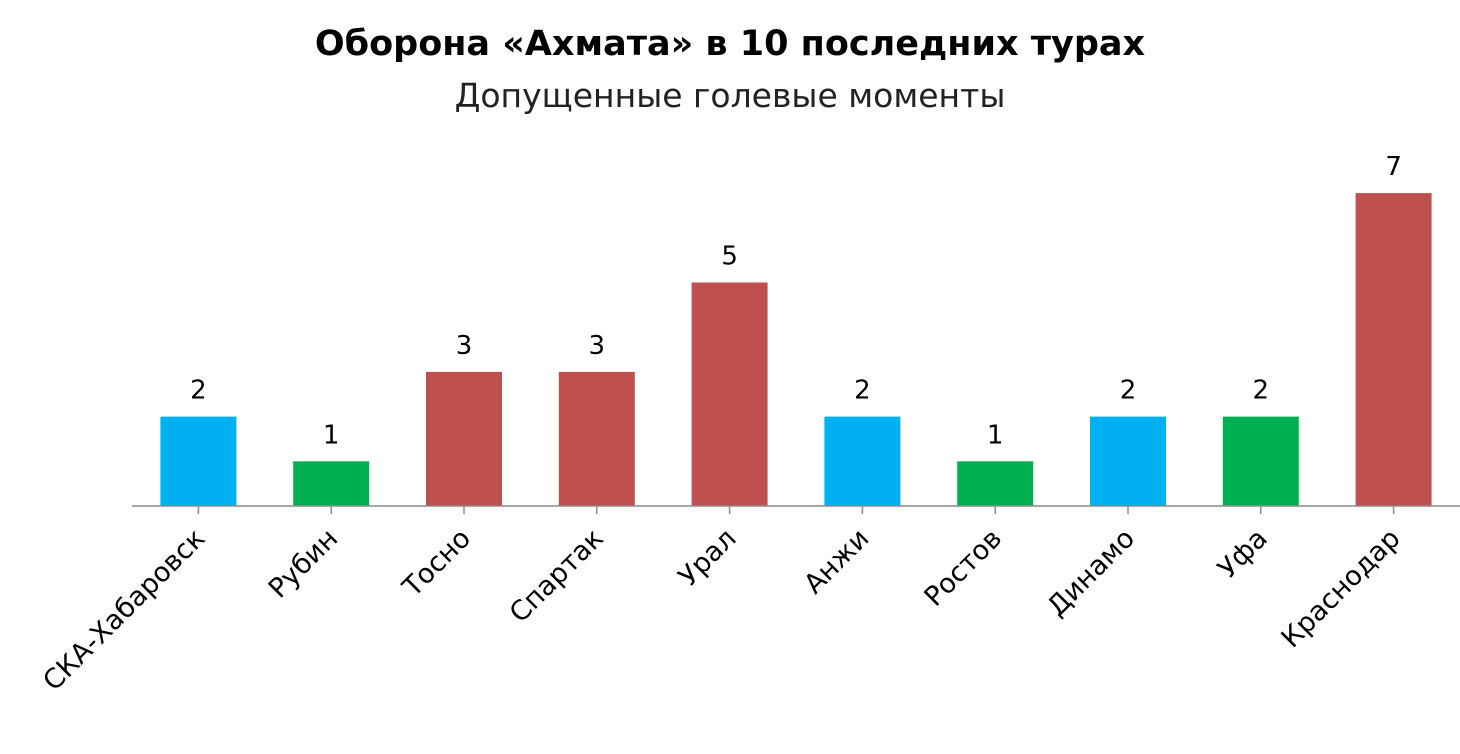  Describe the element at coordinates (730, 95) in the screenshot. I see `chart-subtitle: Допущенные голевые моменты` at that location.